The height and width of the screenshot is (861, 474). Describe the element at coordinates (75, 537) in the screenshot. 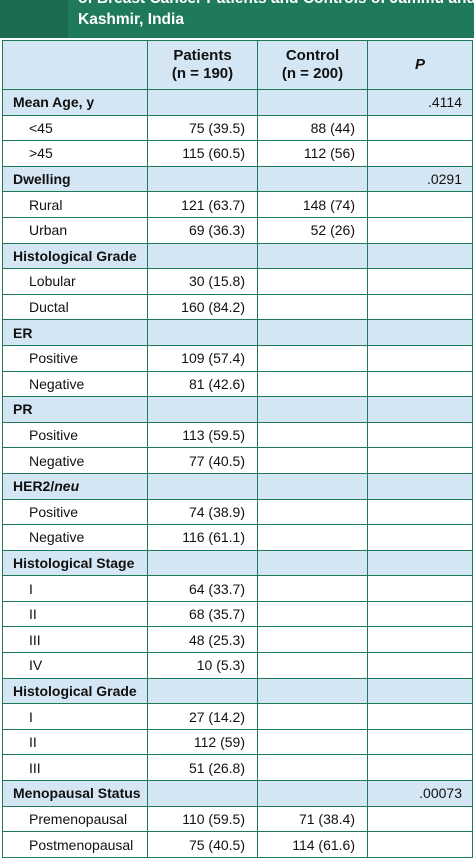

I see `row-label: Negative` at that location.